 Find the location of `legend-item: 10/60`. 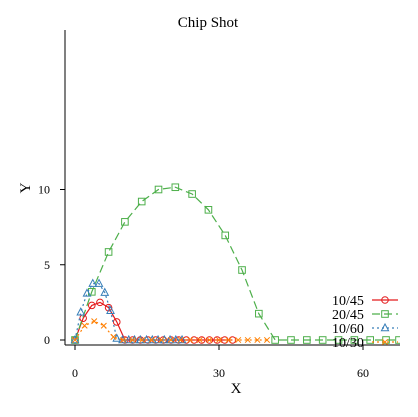

legend-item: 10/60 is located at coordinates (365, 329).